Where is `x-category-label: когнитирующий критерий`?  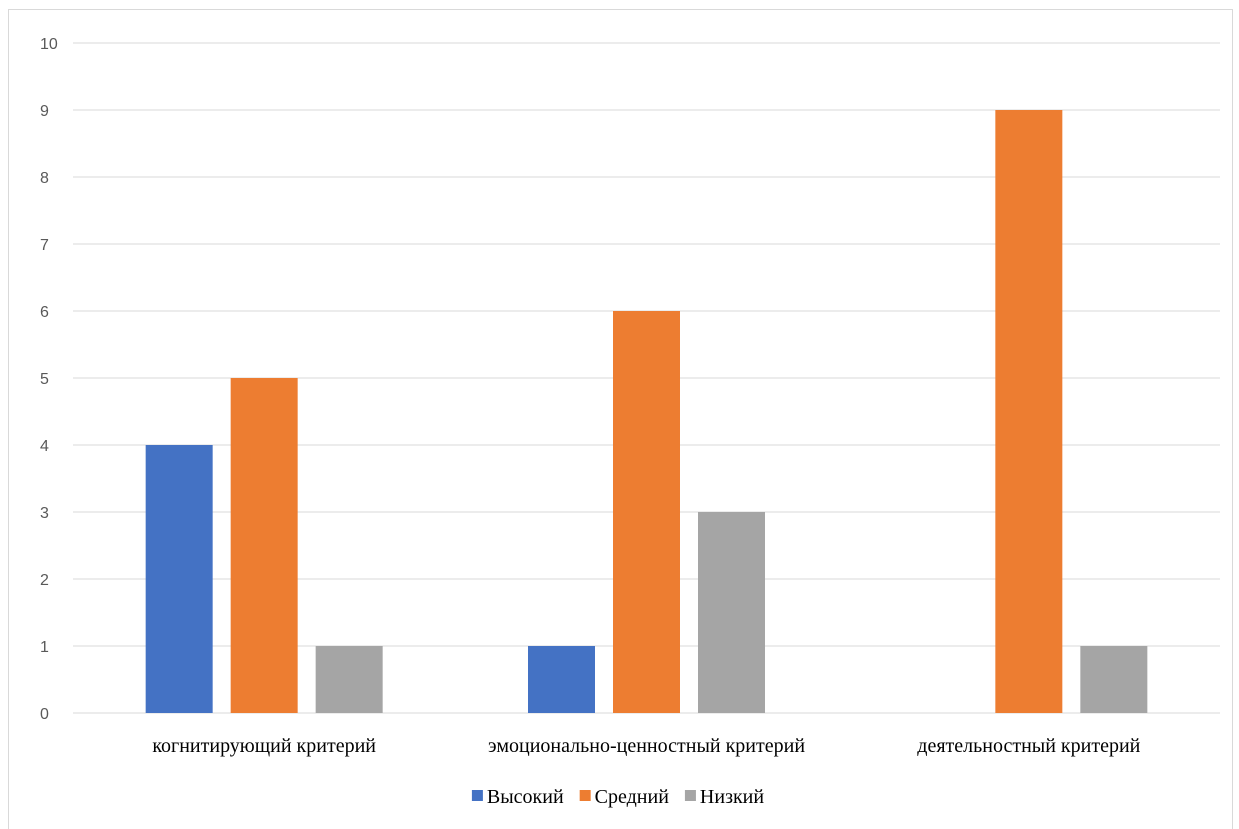
x-category-label: когнитирующий критерий is located at coordinates (264, 746).